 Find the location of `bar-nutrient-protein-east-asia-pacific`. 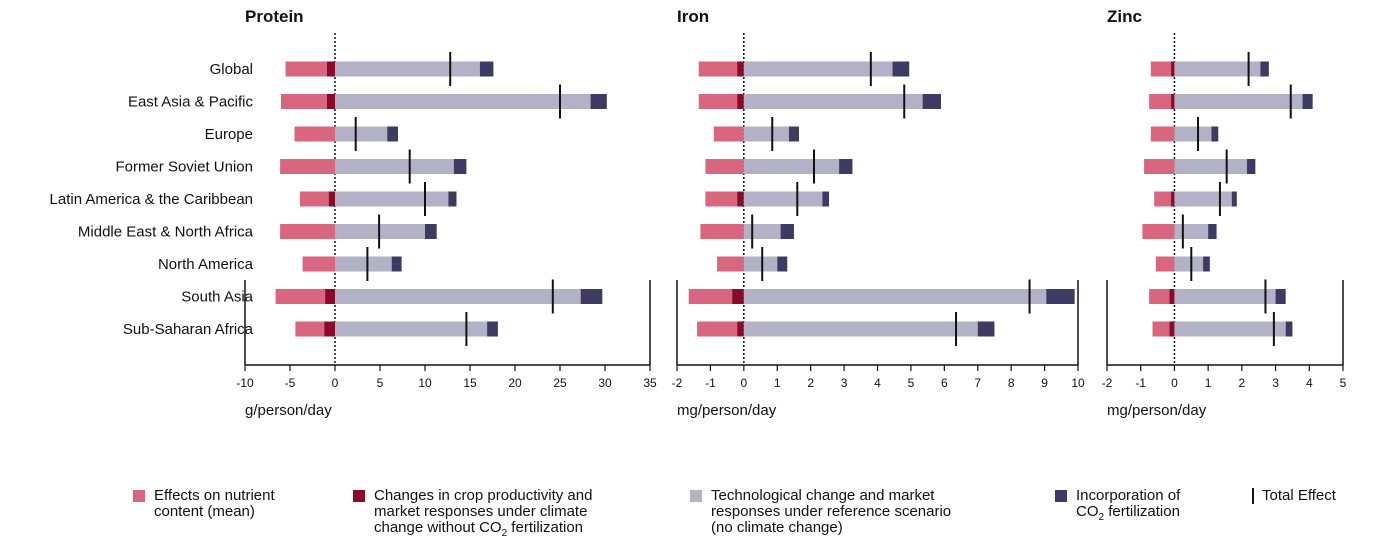

bar-nutrient-protein-east-asia-pacific is located at coordinates (304, 101).